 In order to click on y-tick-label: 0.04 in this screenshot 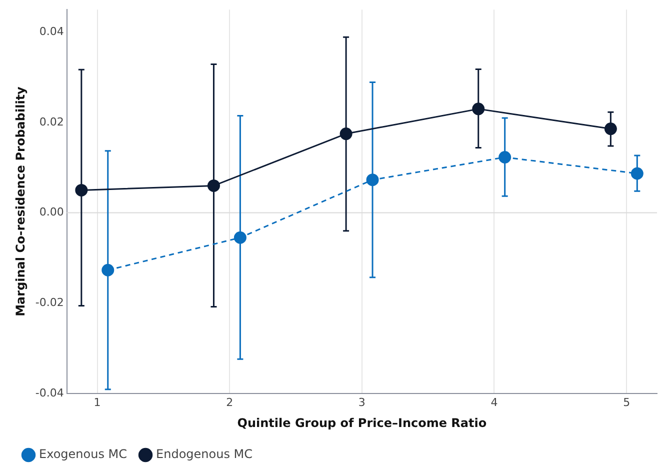, I will do `click(51, 31)`.